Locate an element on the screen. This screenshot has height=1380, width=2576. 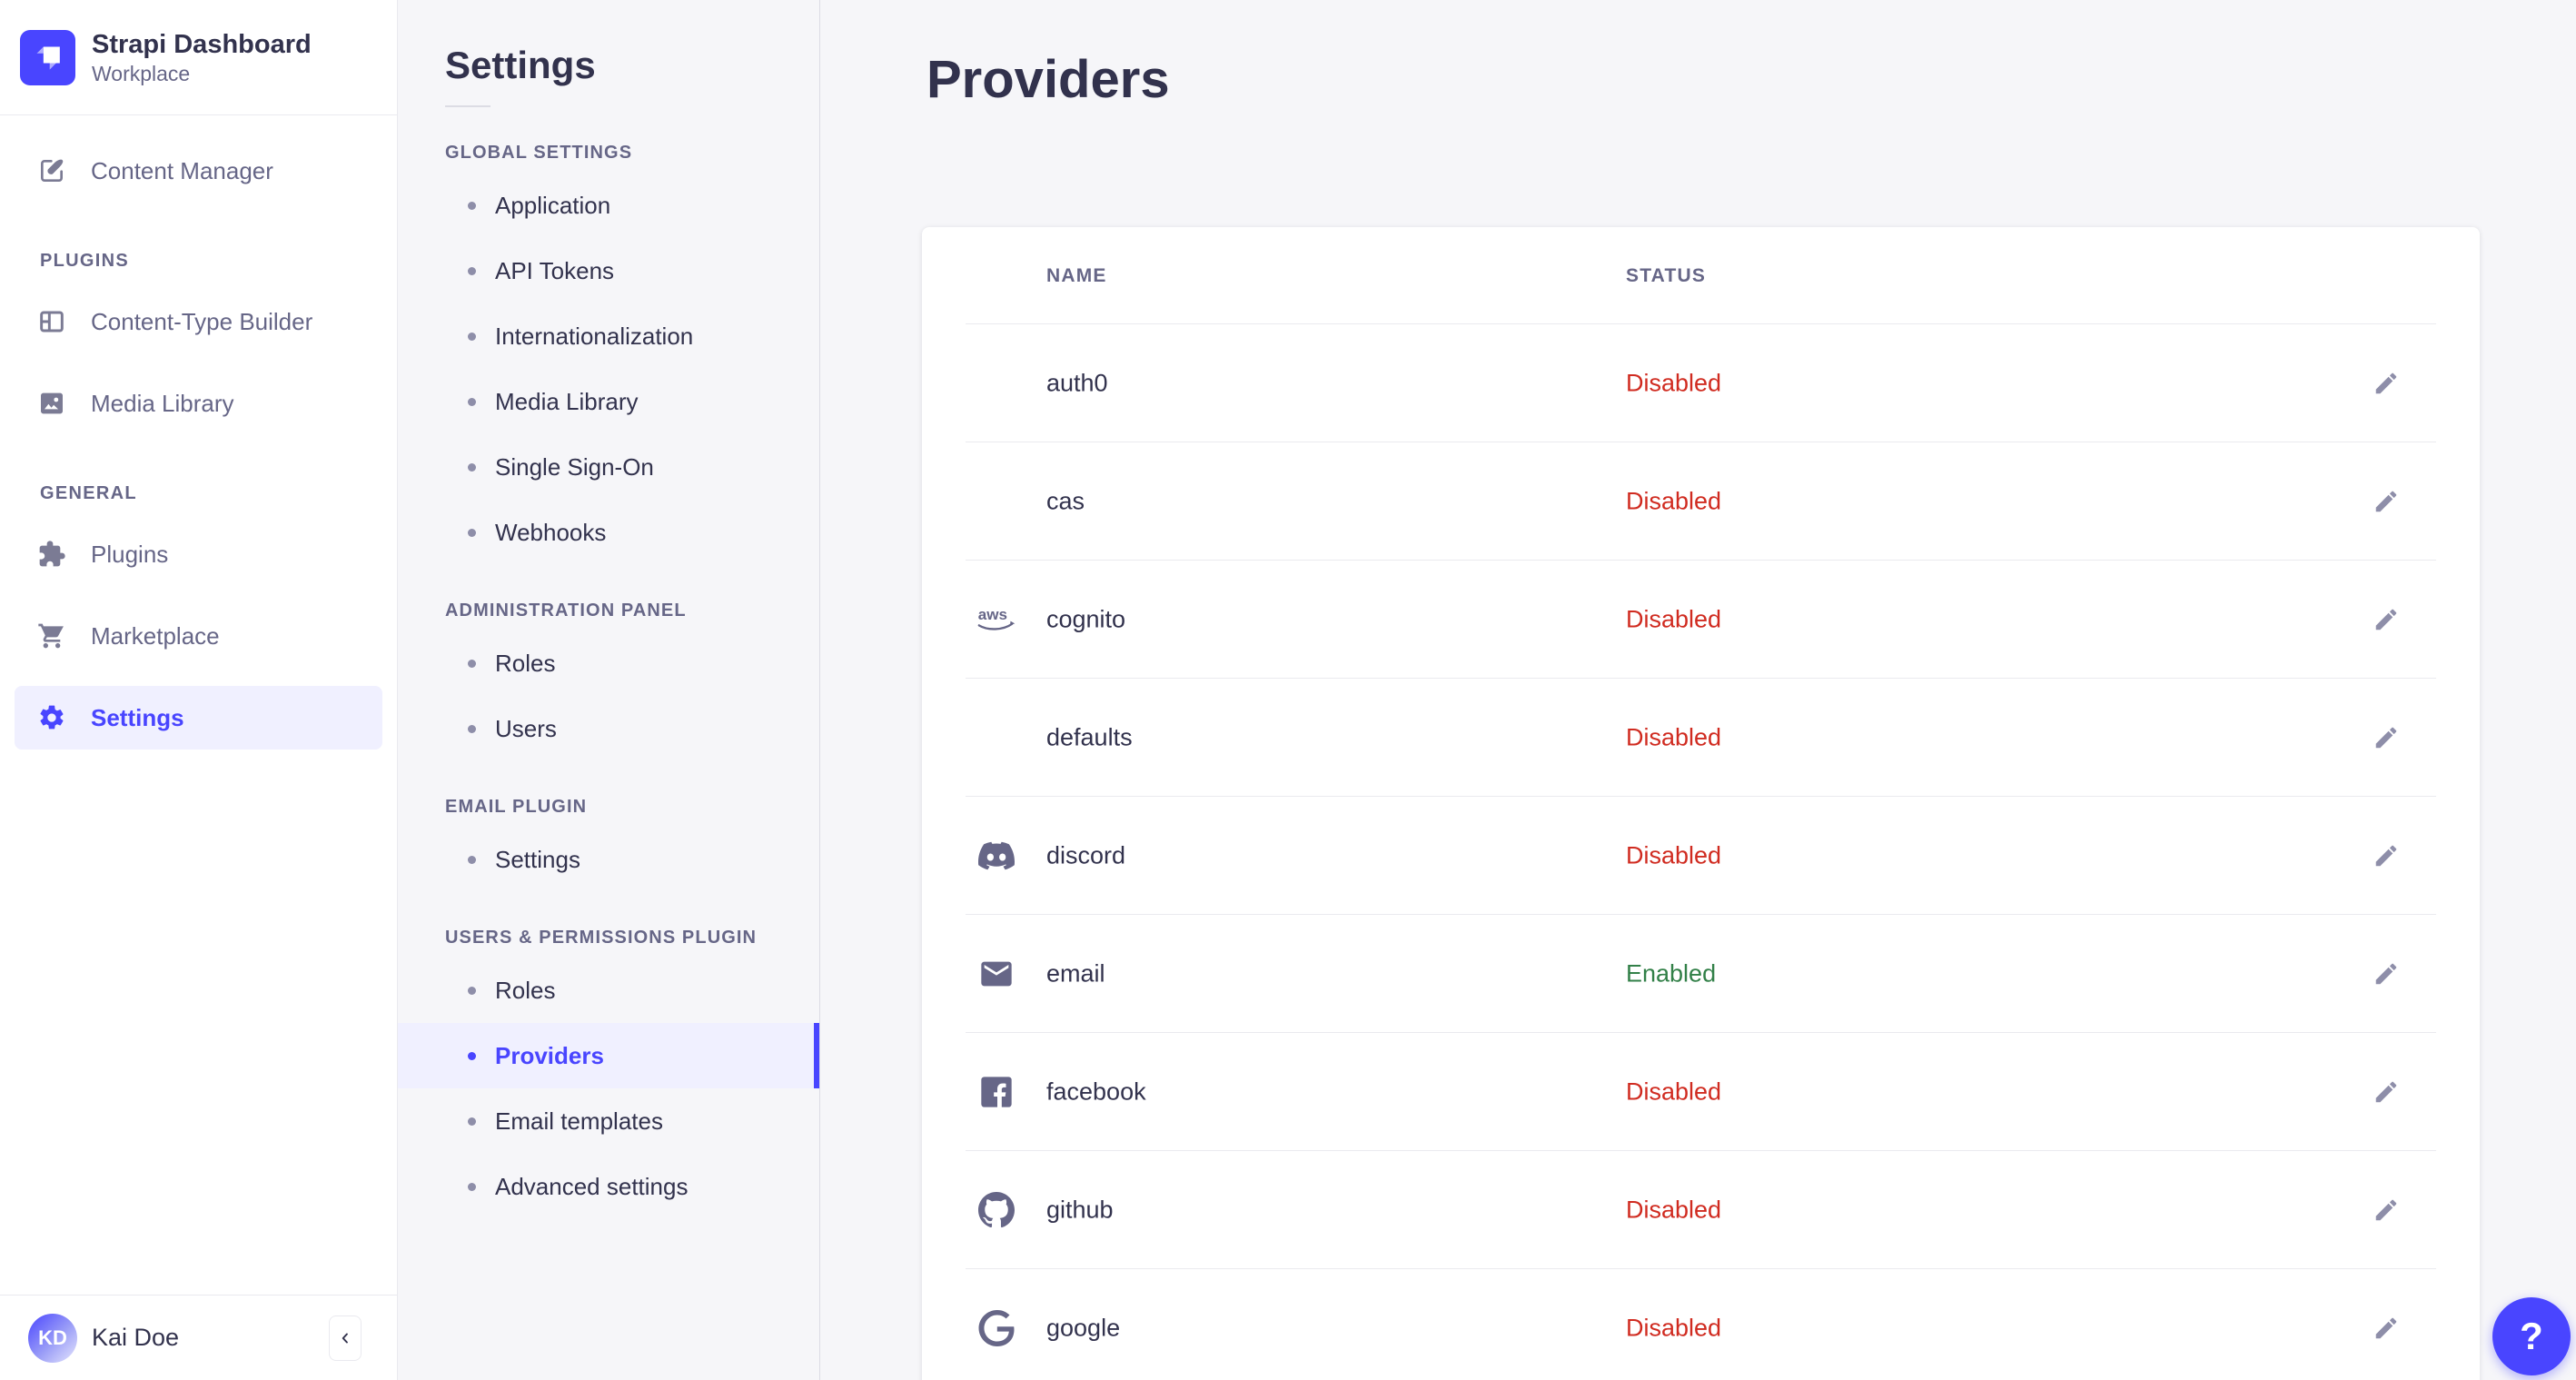
subnav-item-label: Advanced settings is located at coordinates (592, 1186).